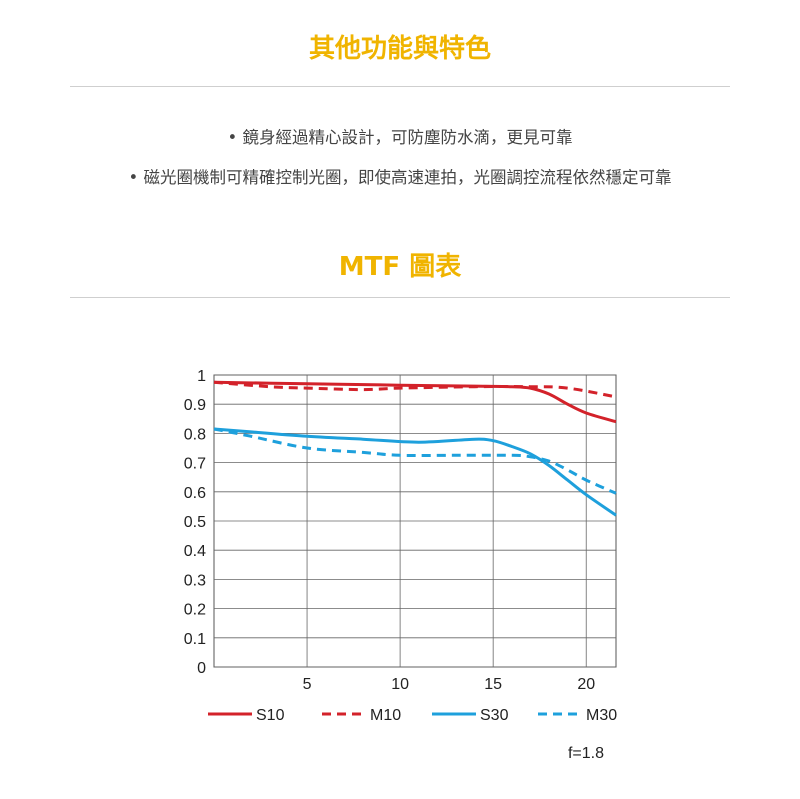  What do you see at coordinates (195, 405) in the screenshot?
I see `y-tick-label: 0.9` at bounding box center [195, 405].